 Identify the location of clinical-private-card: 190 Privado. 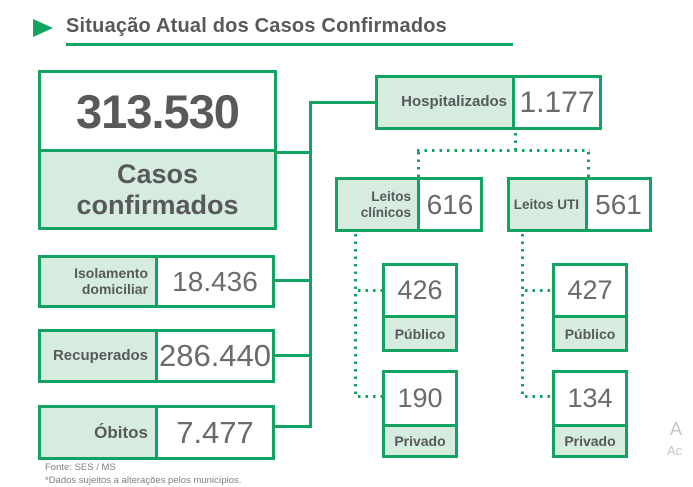
(420, 414).